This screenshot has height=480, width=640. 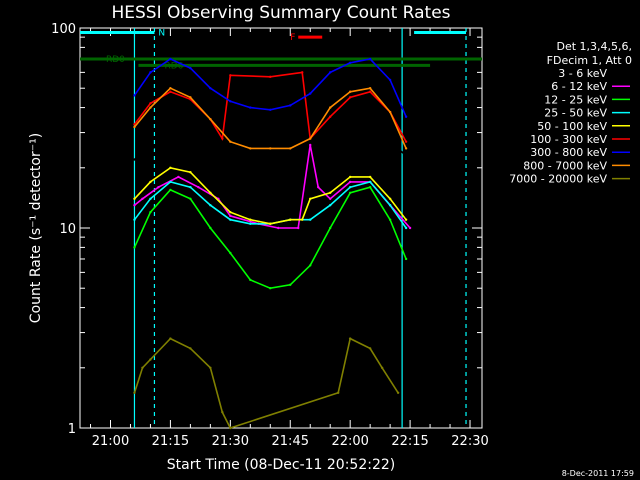 What do you see at coordinates (575, 99) in the screenshot?
I see `legend-entry-2: 12 - 25 keV` at bounding box center [575, 99].